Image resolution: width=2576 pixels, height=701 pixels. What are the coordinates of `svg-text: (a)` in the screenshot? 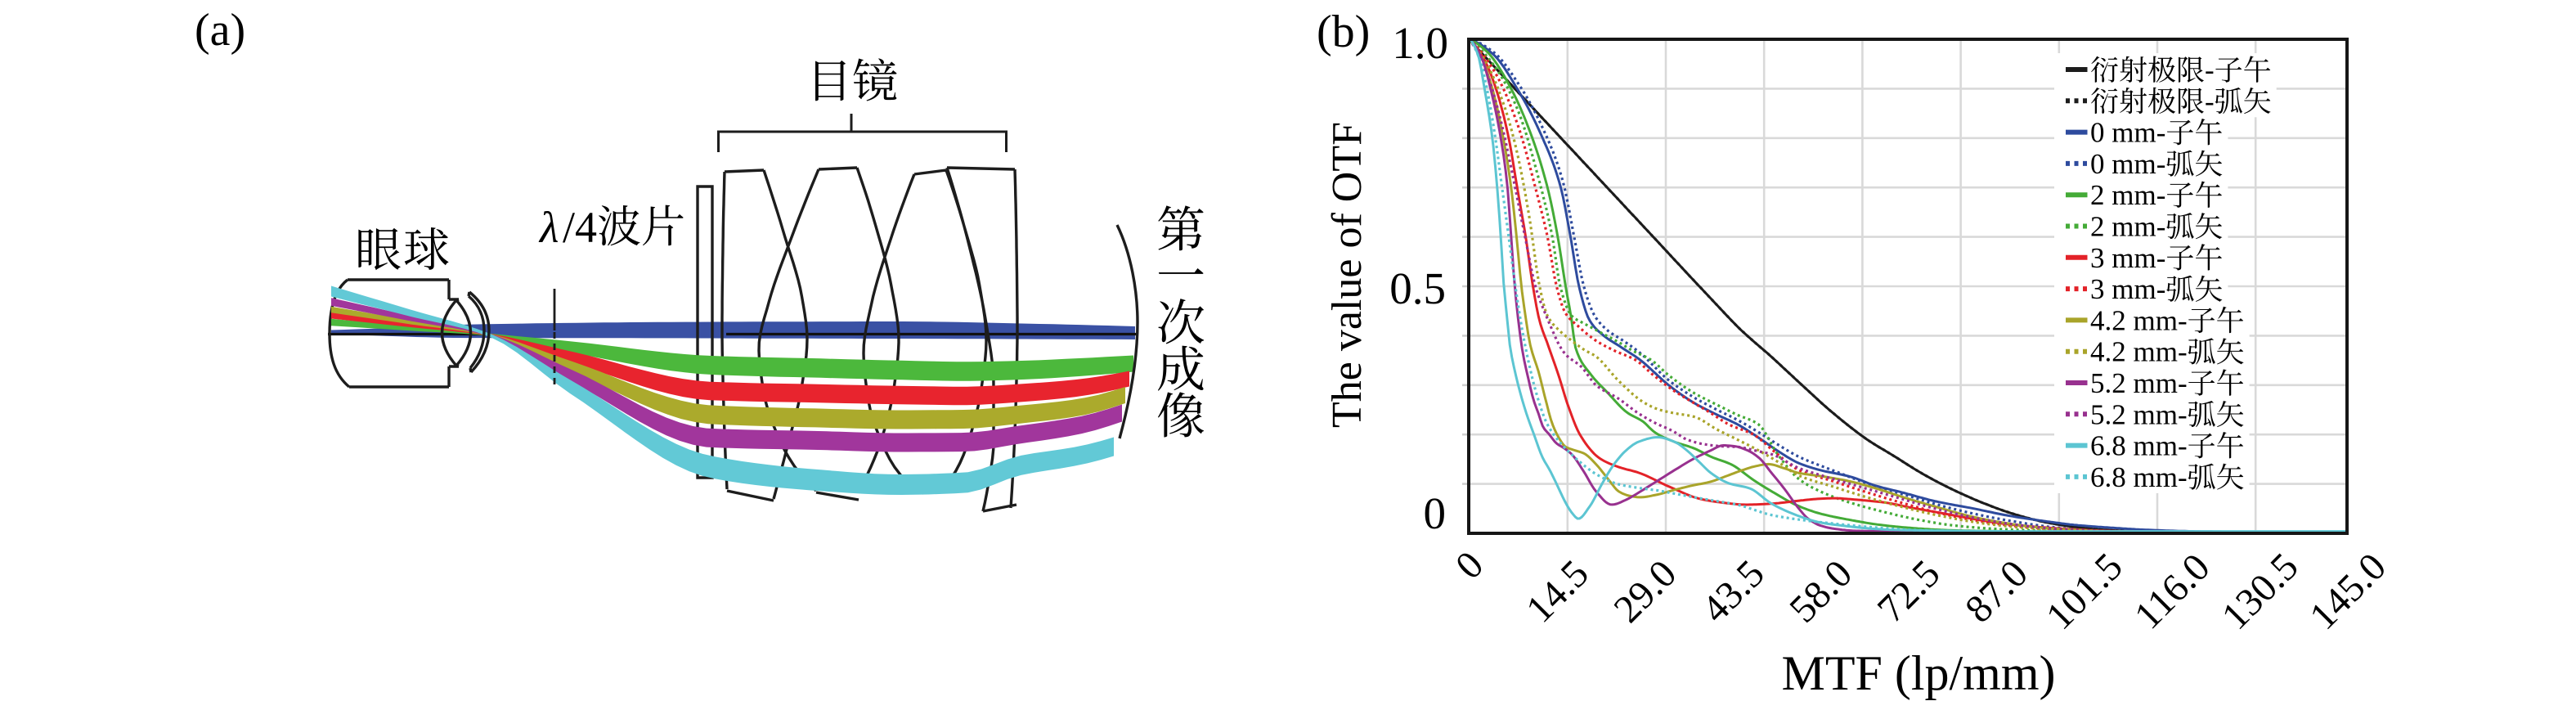 It's located at (220, 31).